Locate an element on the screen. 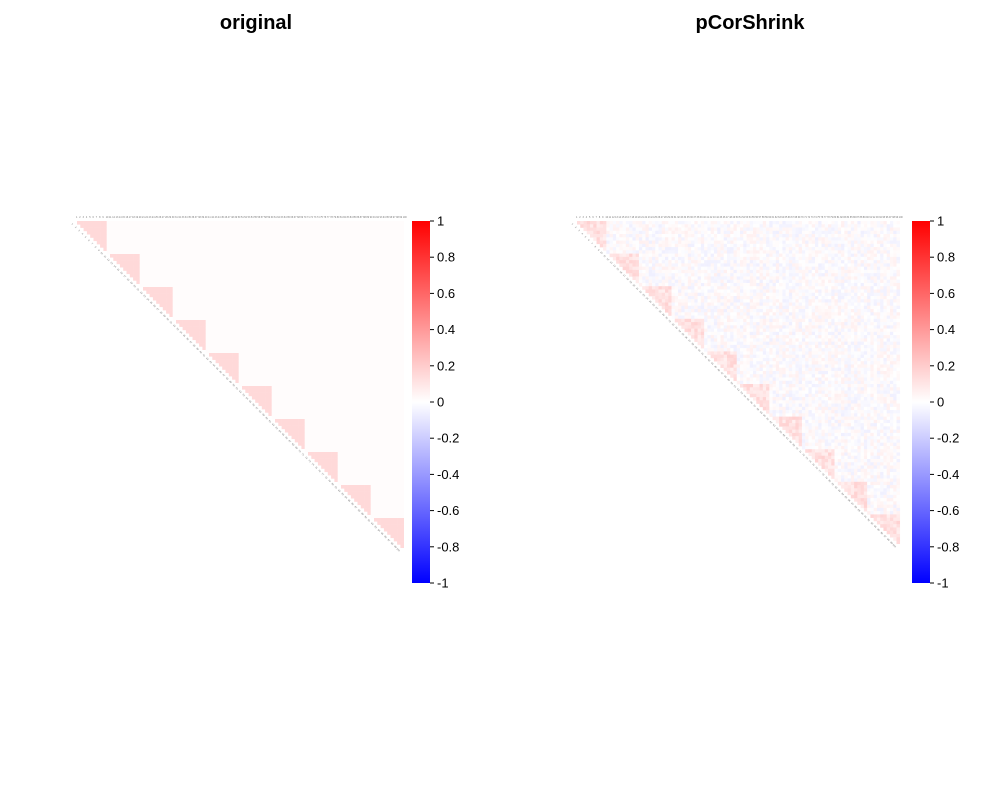  variable-label-top: 9 is located at coordinates (103, 217).